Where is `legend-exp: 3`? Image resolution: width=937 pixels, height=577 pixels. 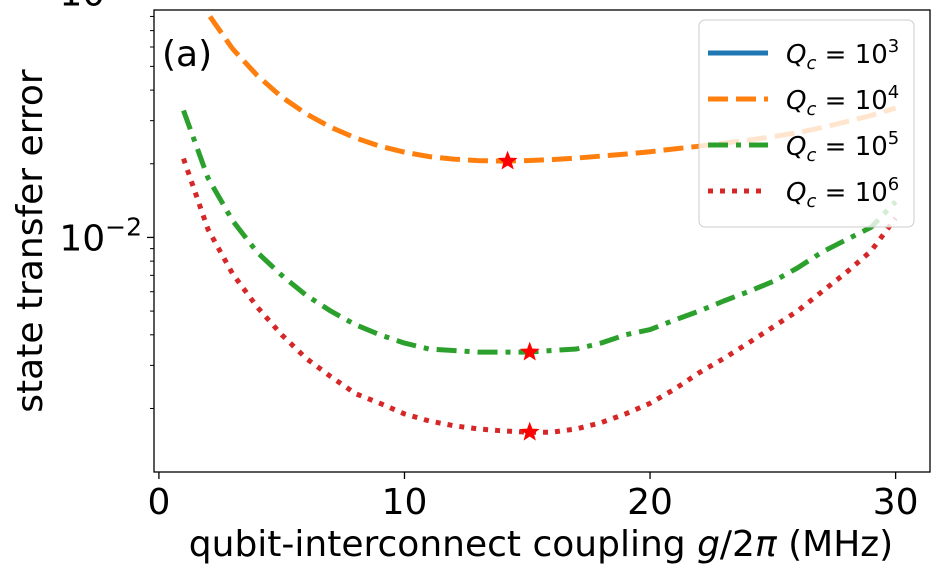
legend-exp: 3 is located at coordinates (893, 46).